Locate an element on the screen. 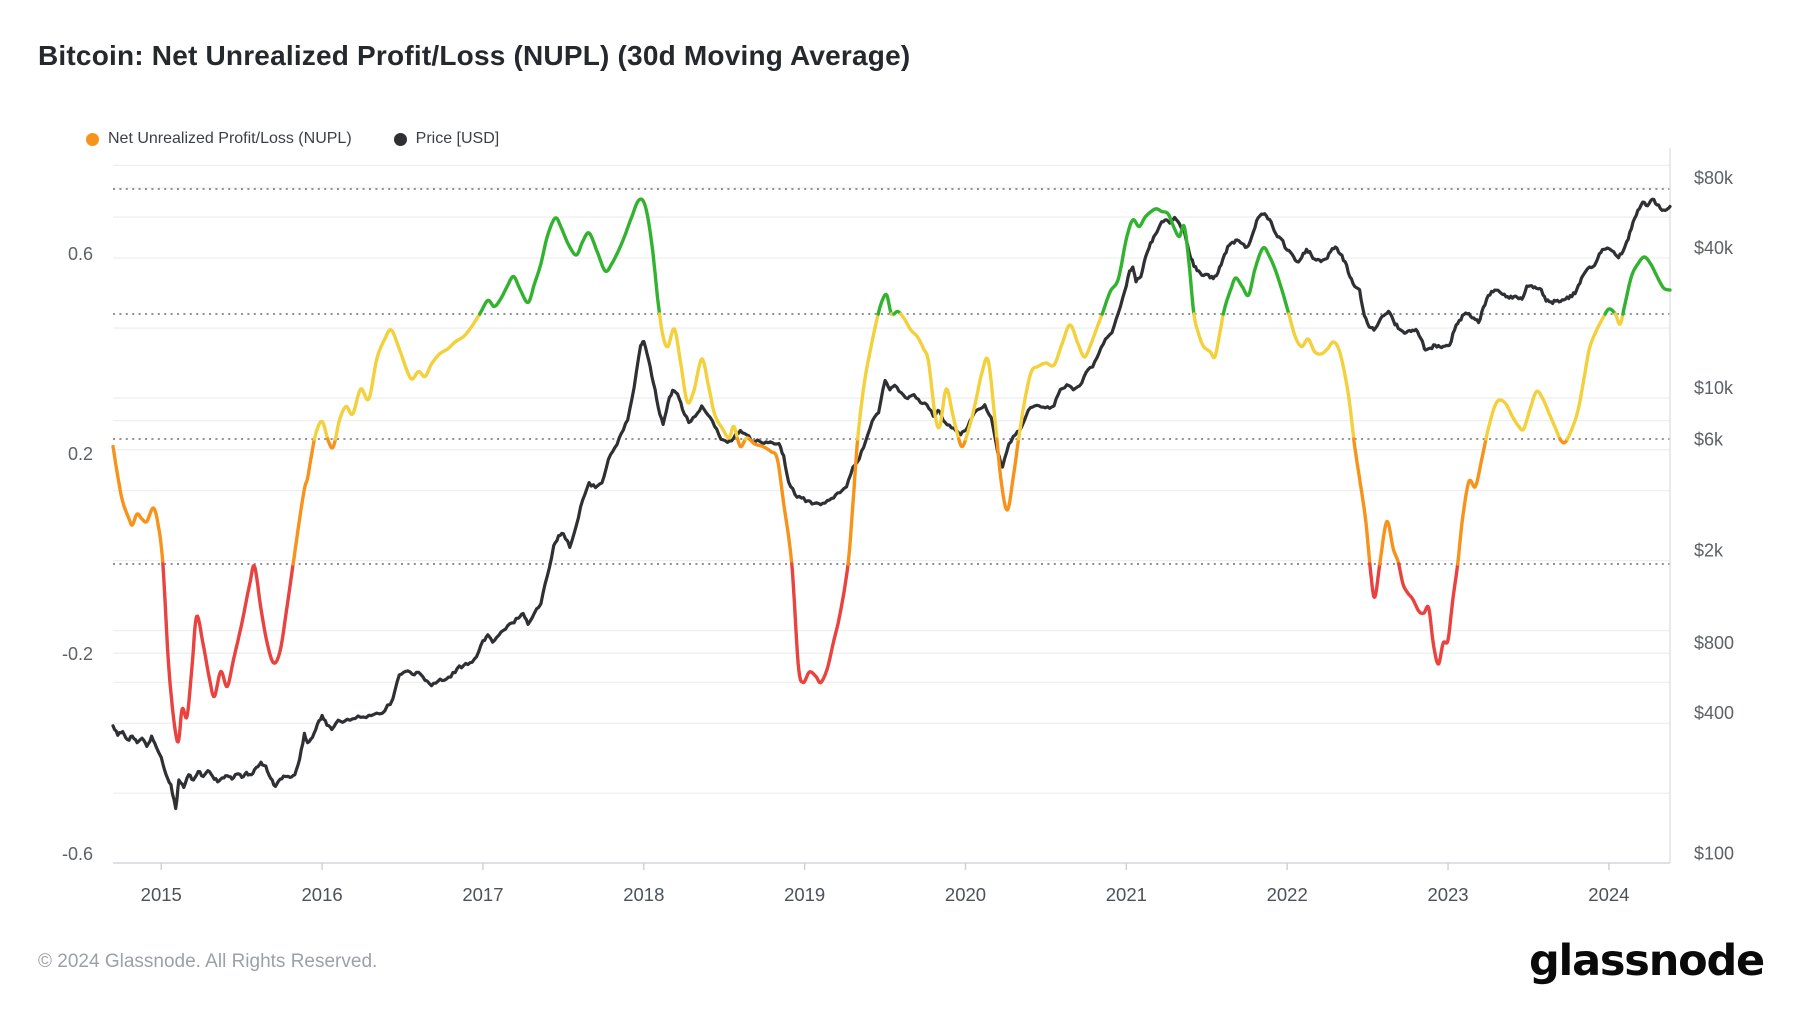  y-axis-right-labels: $80k $40k $10k $6k $2k $800 $400 $100 is located at coordinates (1714, 515).